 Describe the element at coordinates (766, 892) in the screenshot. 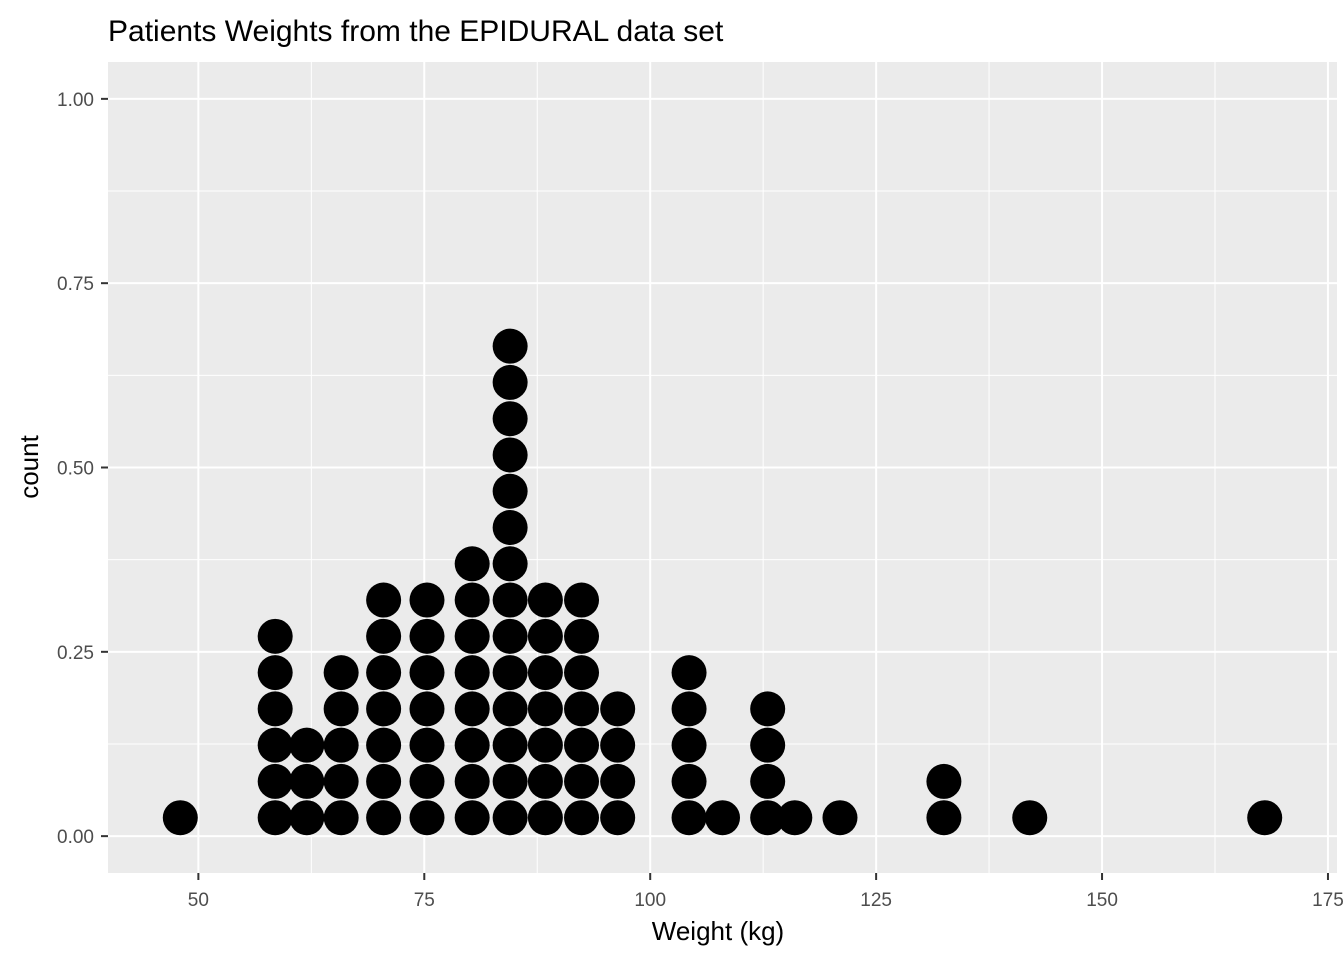

I see `x-axis: 50 75 100 125 150 175` at that location.